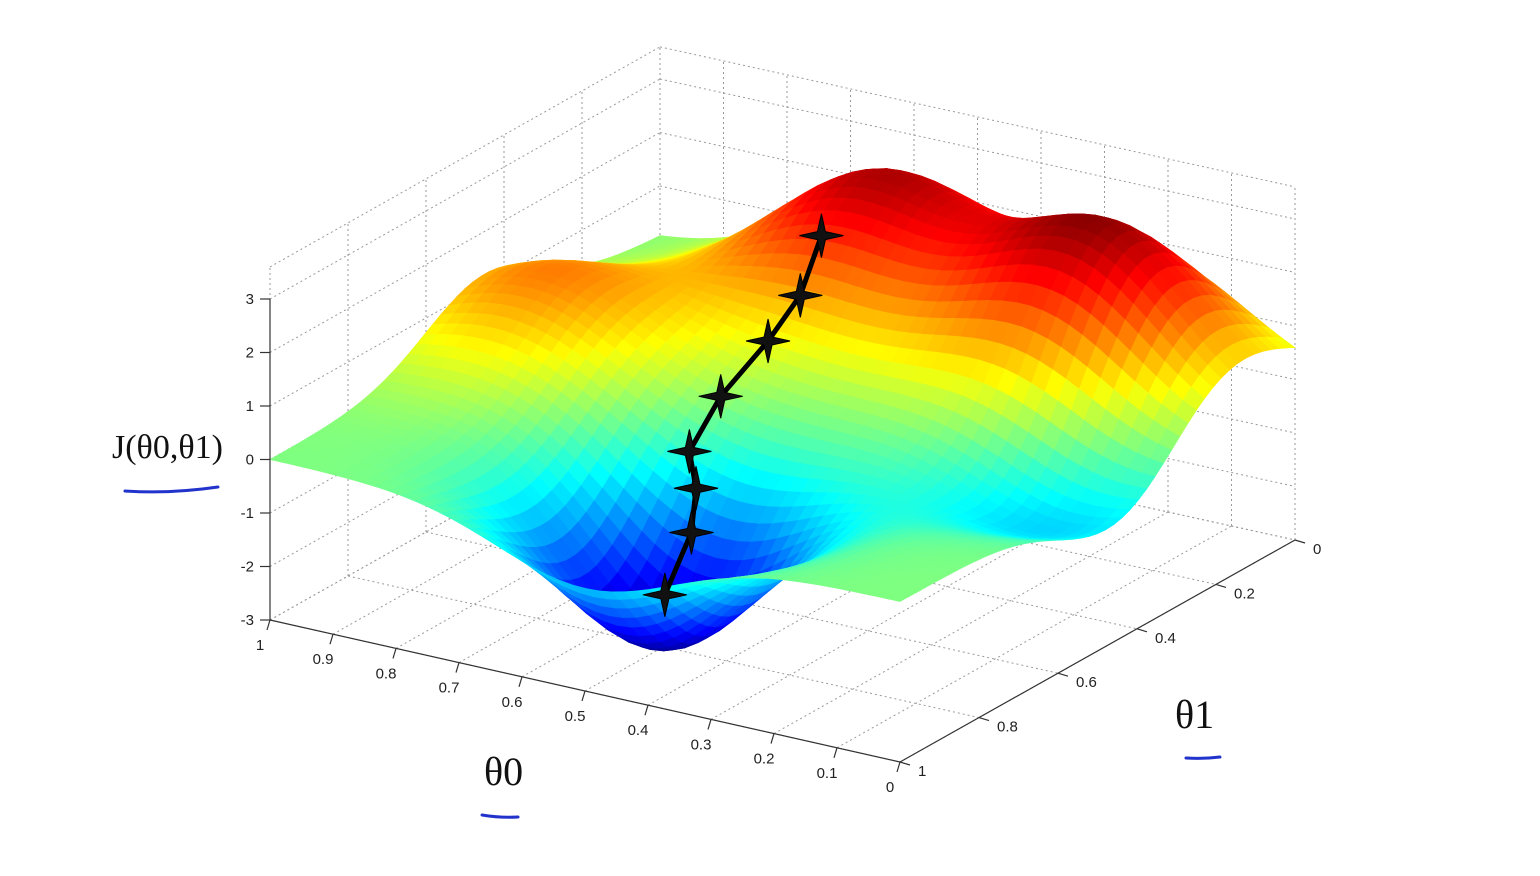  Describe the element at coordinates (167, 447) in the screenshot. I see `z-axis-label: J(θ0,θ1)` at that location.